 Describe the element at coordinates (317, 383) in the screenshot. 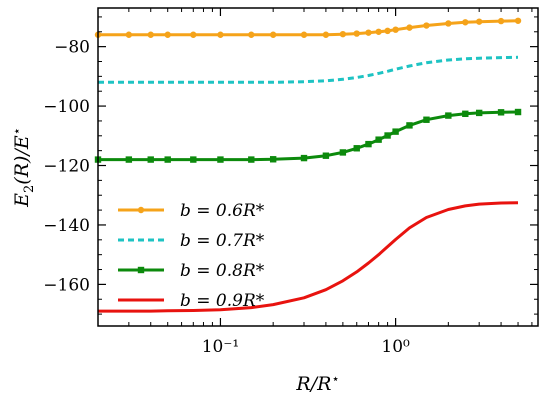

I see `x-axis-label: R/R⋆` at that location.